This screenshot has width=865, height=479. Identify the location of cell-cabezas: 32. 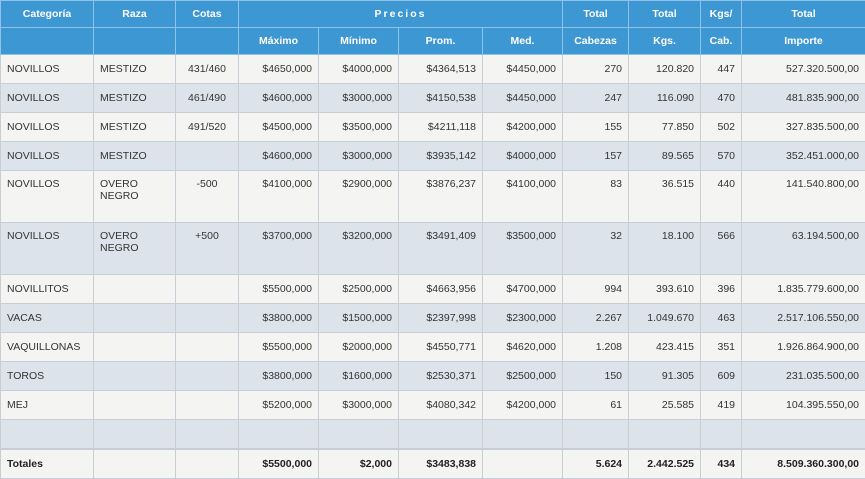
(596, 249).